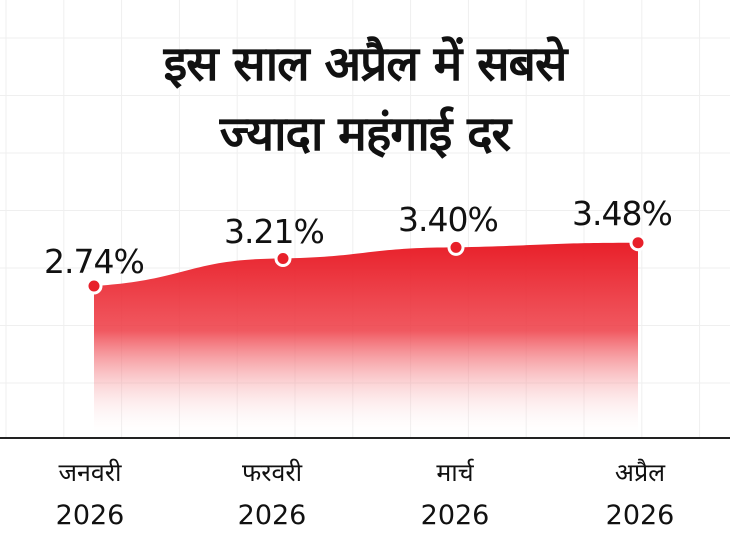 Image resolution: width=730 pixels, height=548 pixels. Describe the element at coordinates (274, 231) in the screenshot. I see `data-label: 3.21%` at that location.